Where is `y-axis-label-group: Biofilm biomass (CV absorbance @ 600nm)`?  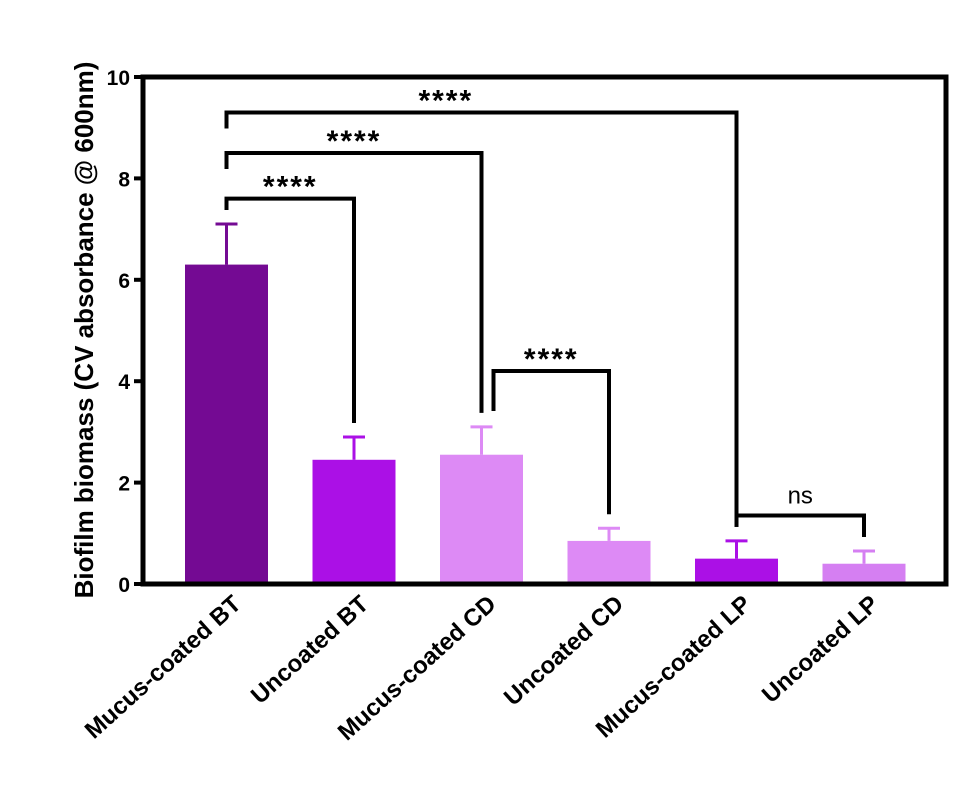
y-axis-label-group: Biofilm biomass (CV absorbance @ 600nm) is located at coordinates (84, 330).